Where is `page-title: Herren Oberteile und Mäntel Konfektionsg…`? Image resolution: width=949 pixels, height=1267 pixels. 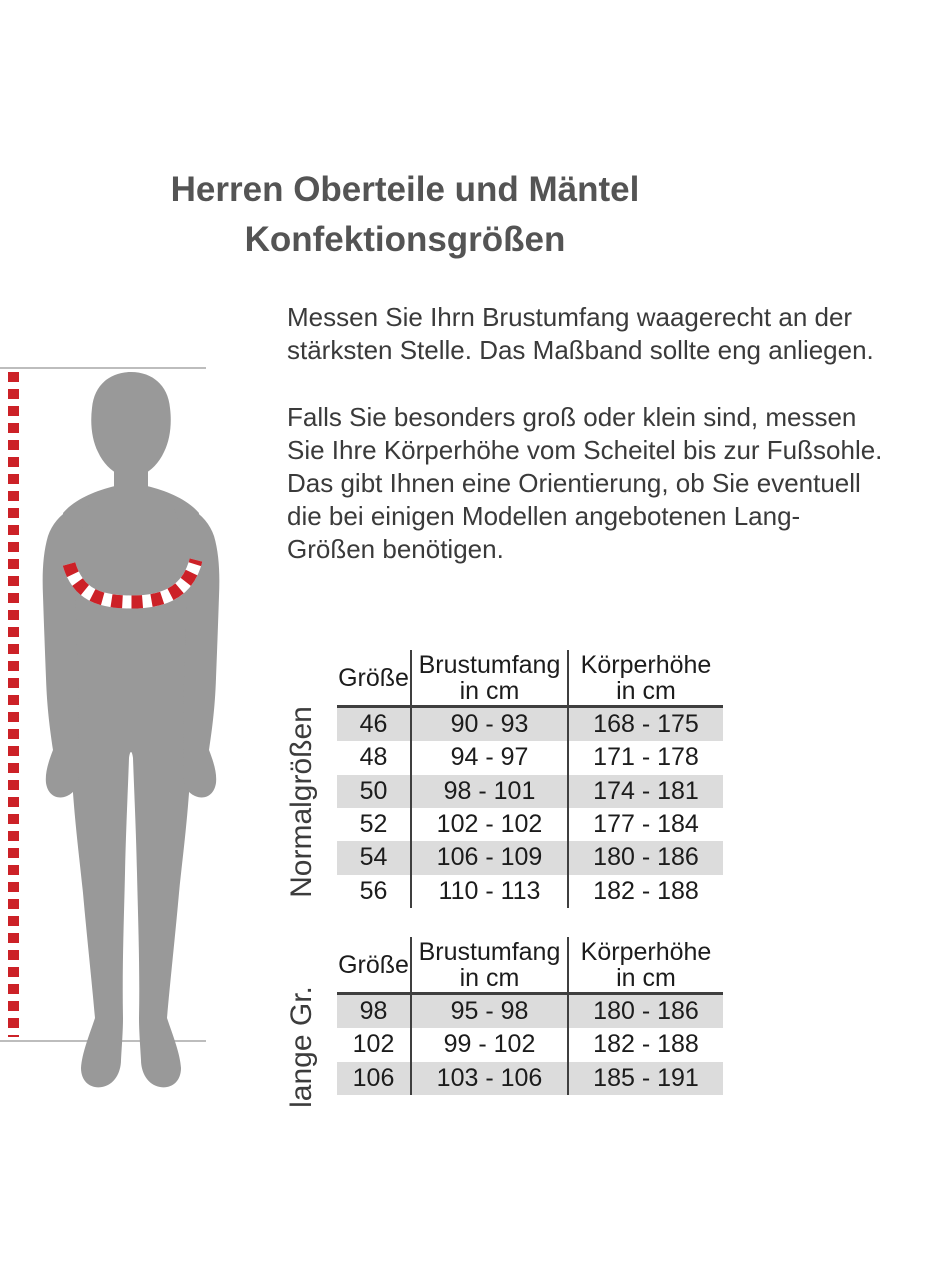
page-title: Herren Oberteile und Mäntel Konfektionsg… is located at coordinates (405, 214).